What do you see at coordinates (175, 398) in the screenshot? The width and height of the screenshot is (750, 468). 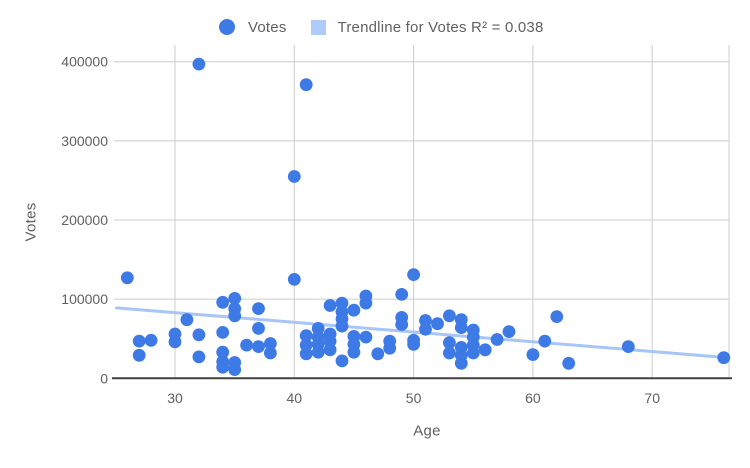 I see `x-tick-label: 30` at bounding box center [175, 398].